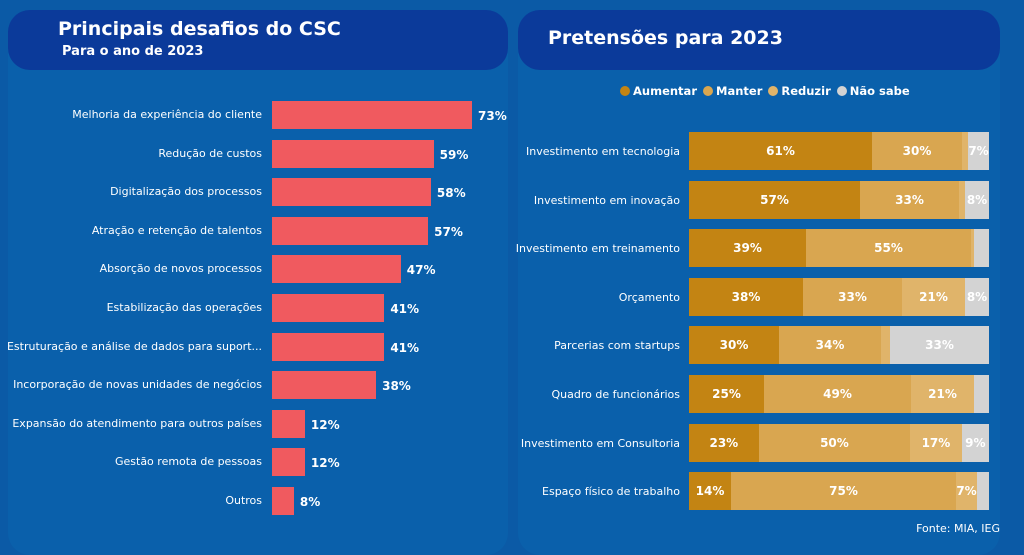  Describe the element at coordinates (492, 116) in the screenshot. I see `data-label: 73%` at that location.